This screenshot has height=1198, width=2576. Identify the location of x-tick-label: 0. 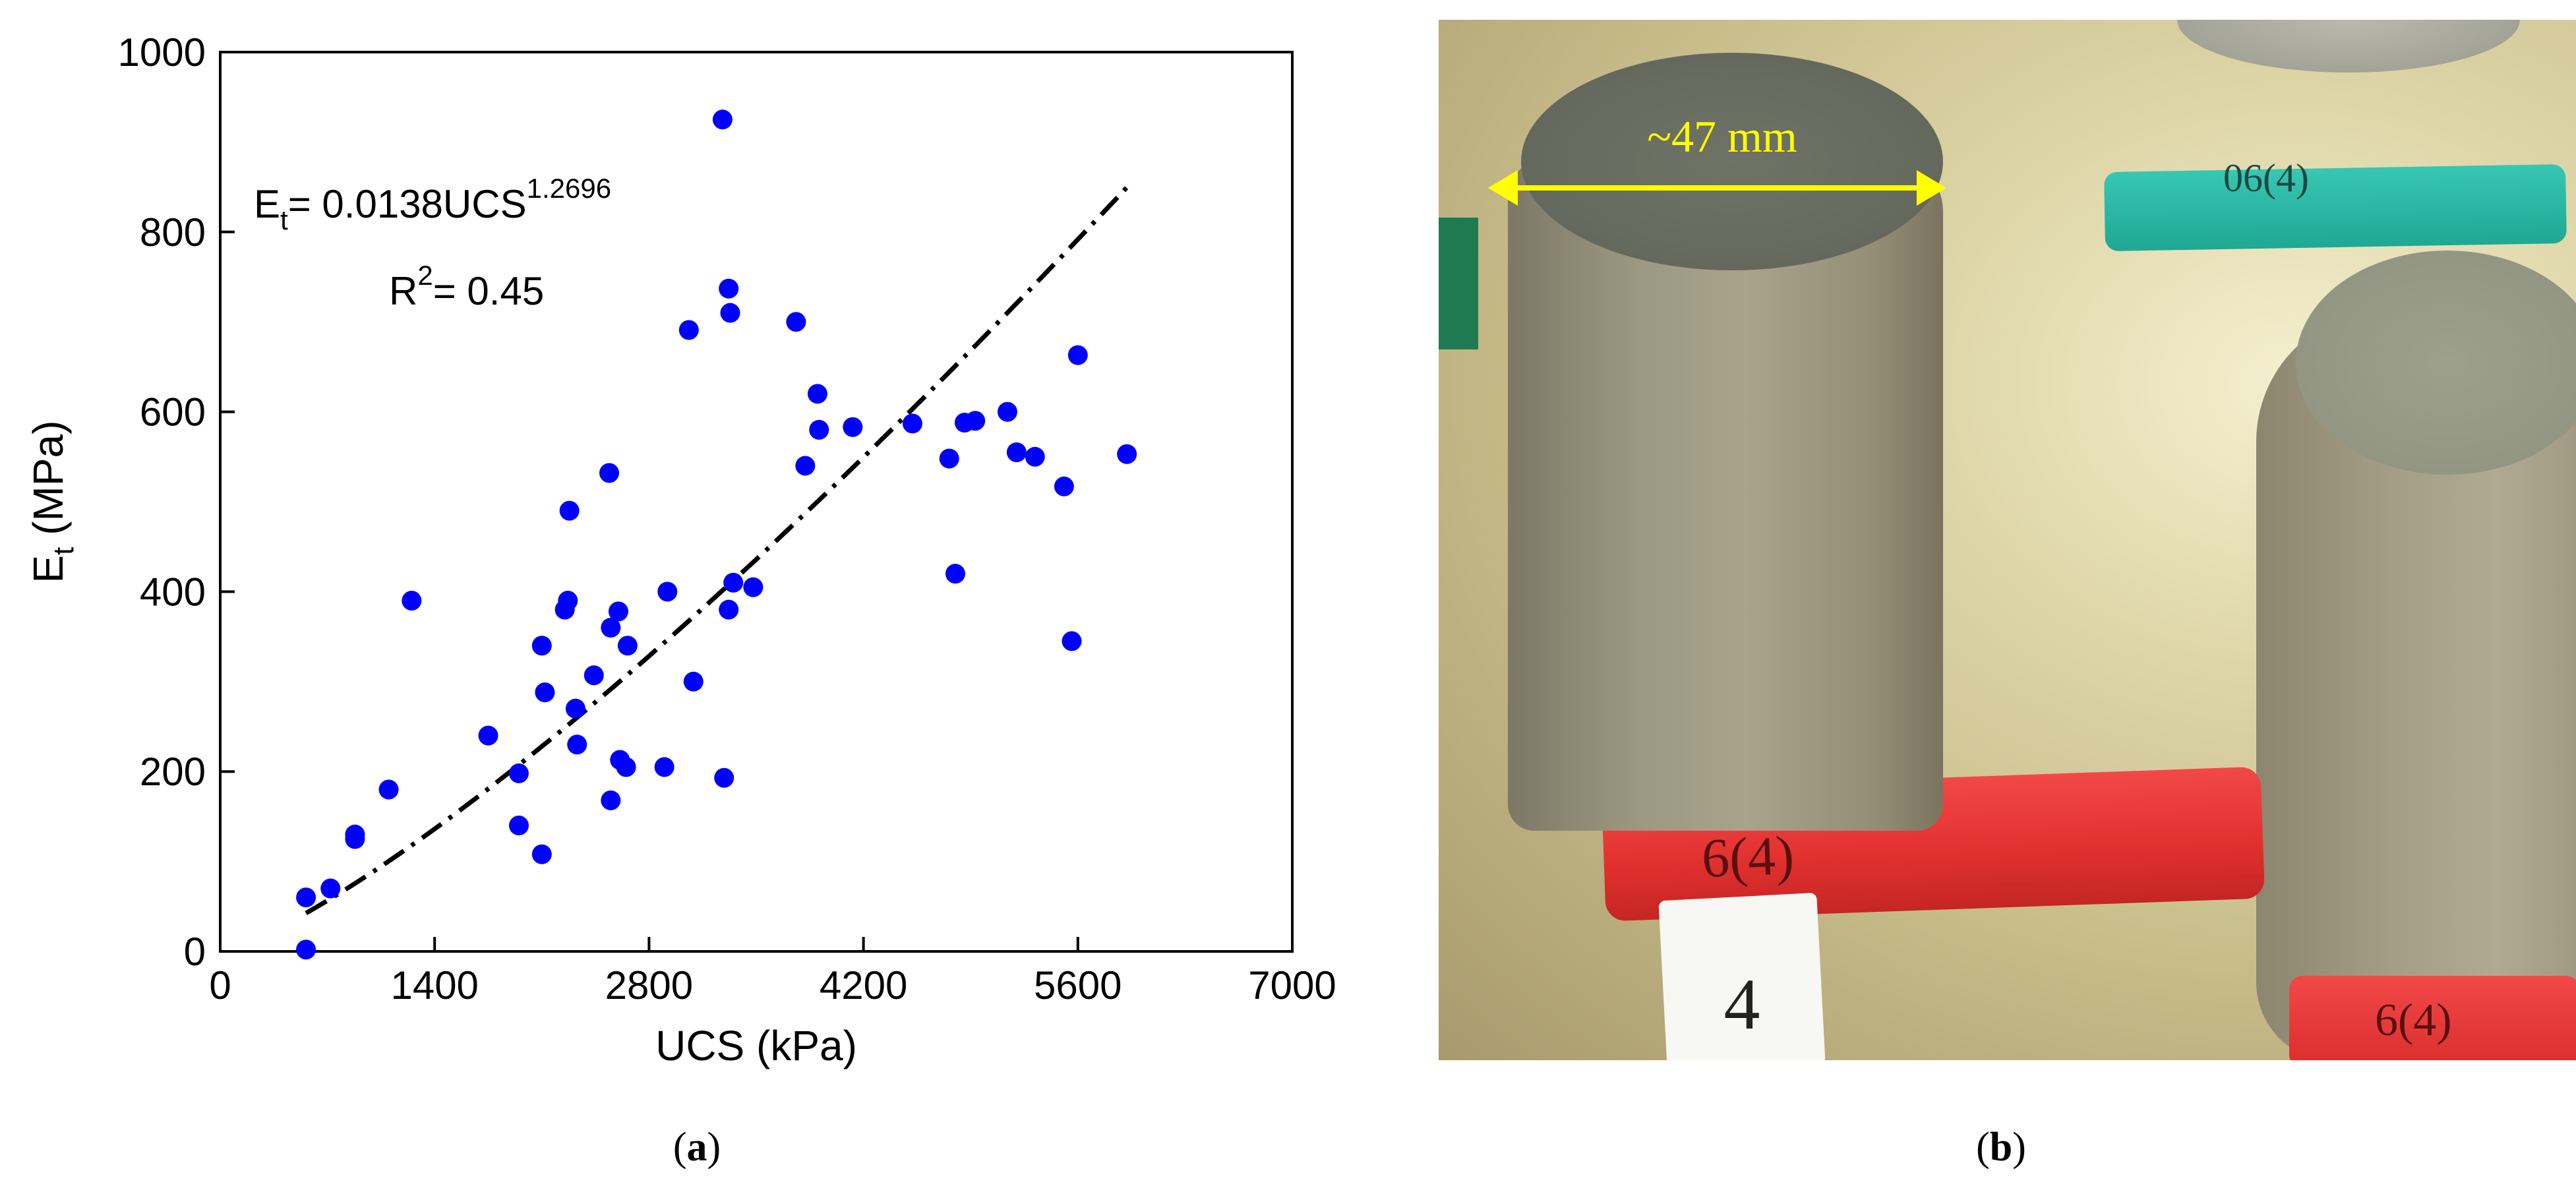
(220, 985).